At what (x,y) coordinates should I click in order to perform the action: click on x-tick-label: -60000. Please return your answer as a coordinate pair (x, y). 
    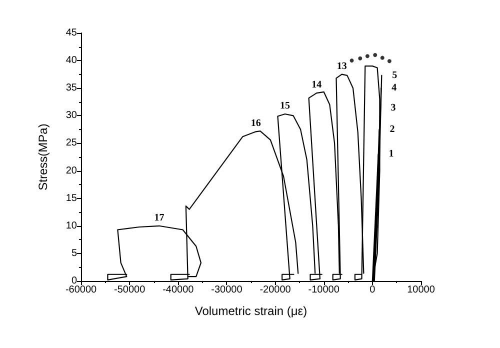
    Looking at the image, I should click on (81, 290).